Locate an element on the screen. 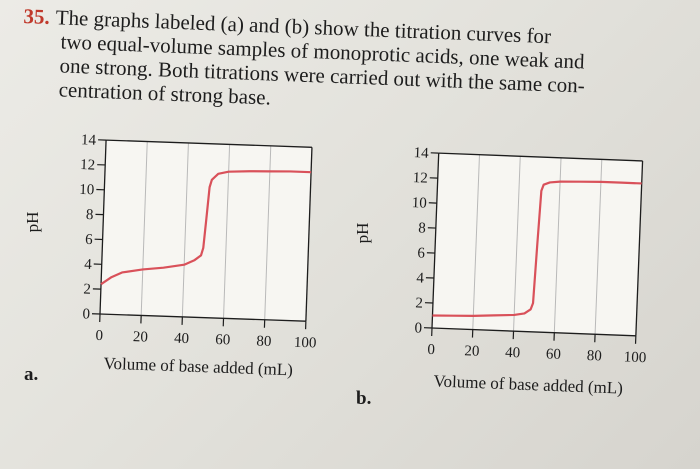 This screenshot has height=469, width=700. panel-label: a. is located at coordinates (31, 374).